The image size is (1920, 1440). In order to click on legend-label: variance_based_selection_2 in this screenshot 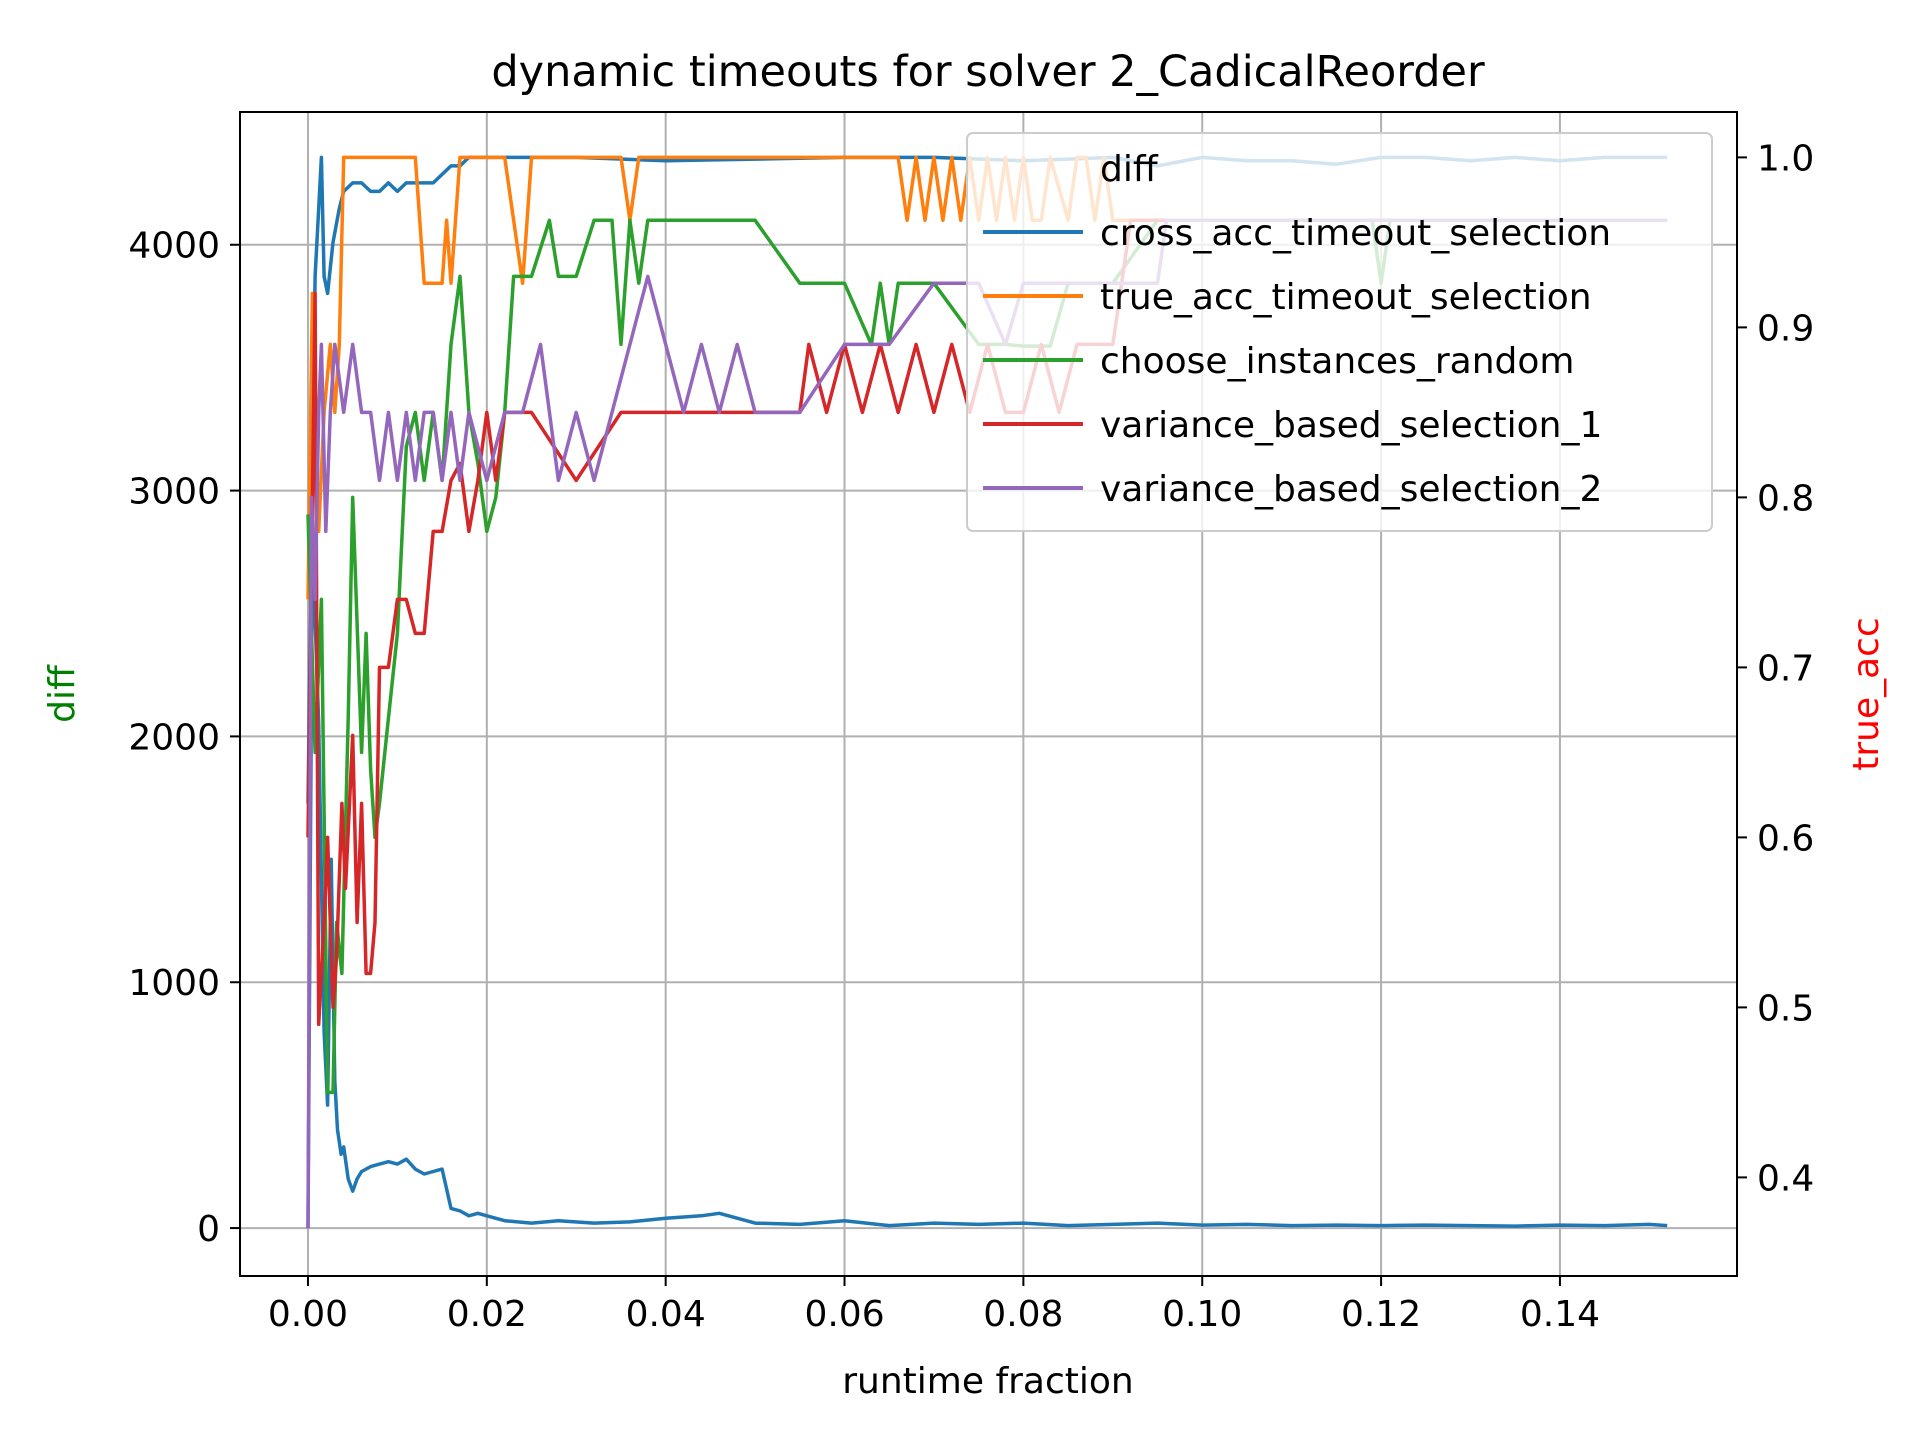, I will do `click(1351, 489)`.